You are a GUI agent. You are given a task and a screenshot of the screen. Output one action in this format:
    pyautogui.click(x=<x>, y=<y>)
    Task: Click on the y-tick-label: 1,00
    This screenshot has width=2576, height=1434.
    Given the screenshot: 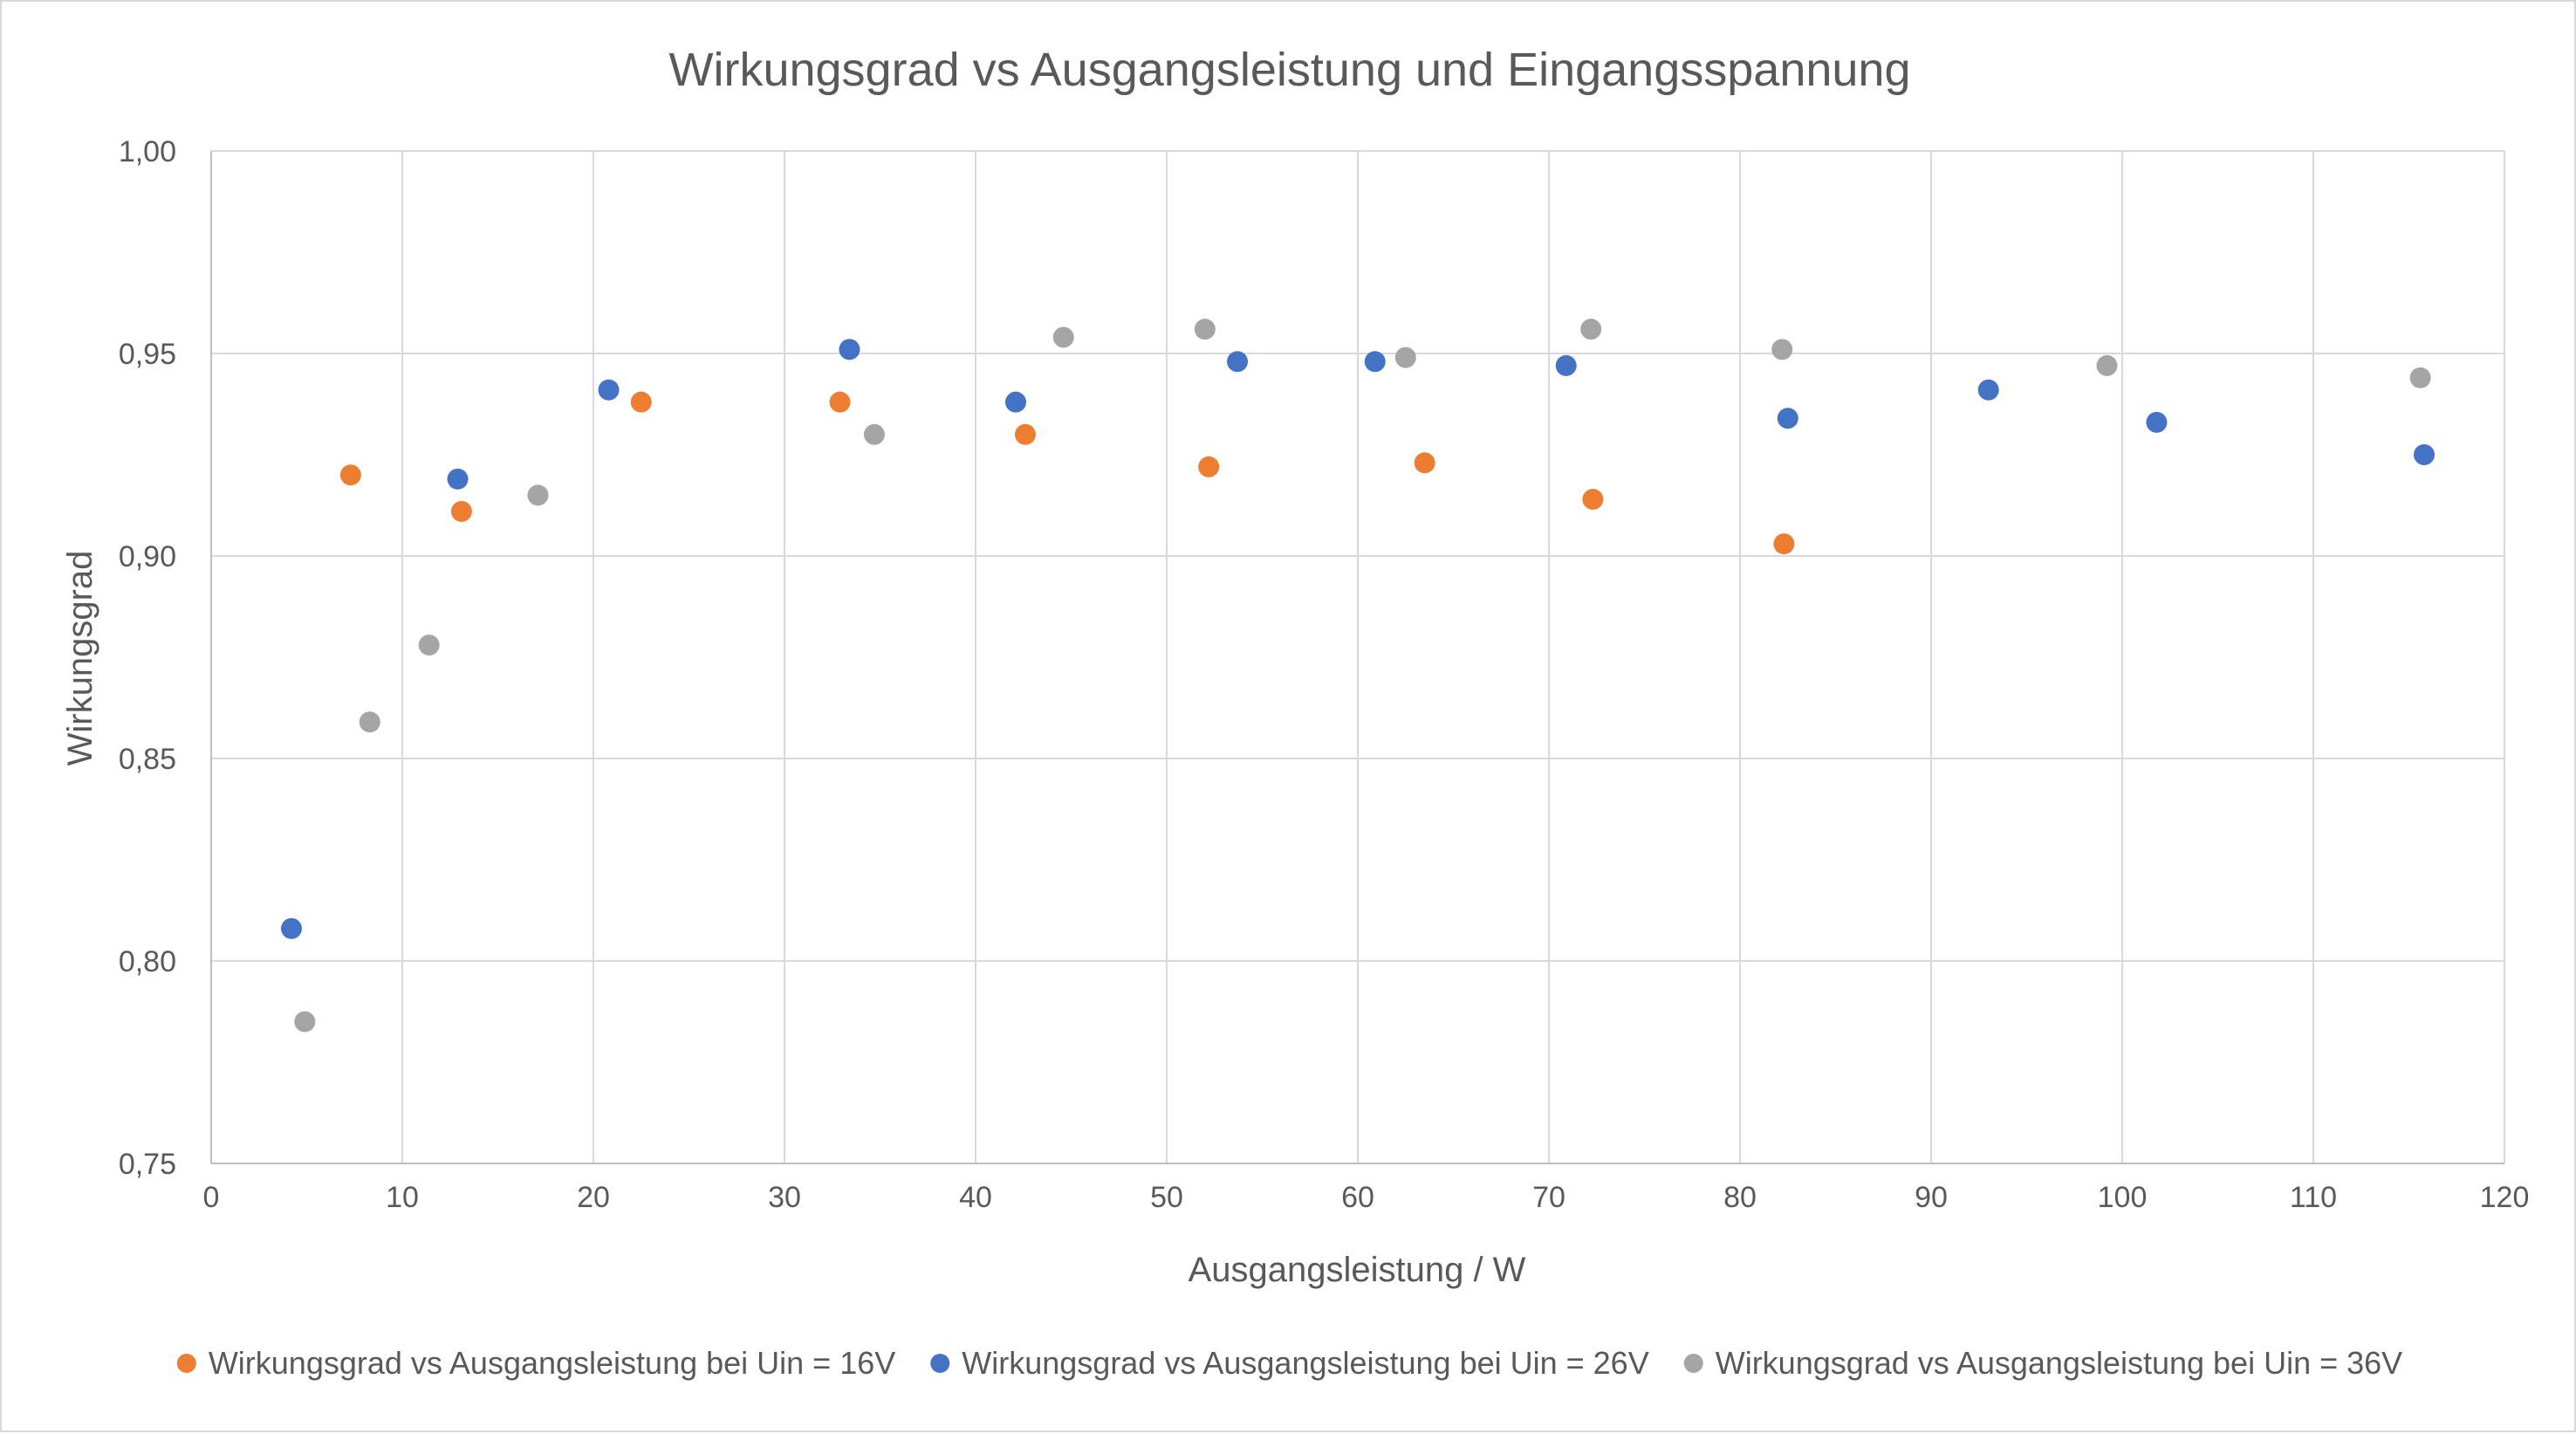 What is the action you would take?
    pyautogui.click(x=147, y=151)
    